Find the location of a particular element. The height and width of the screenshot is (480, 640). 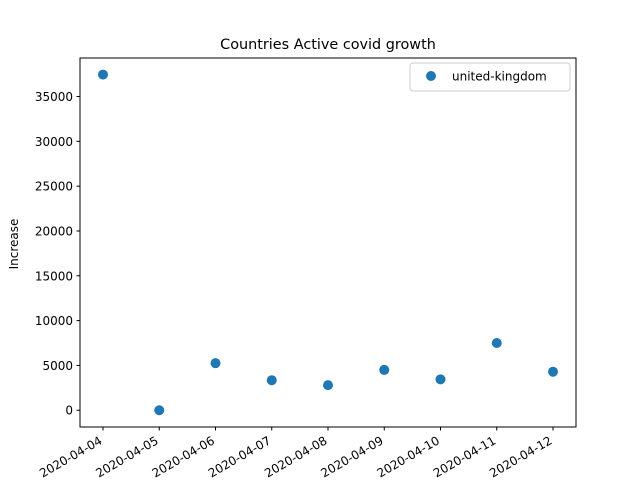

legend-marker is located at coordinates (431, 76).